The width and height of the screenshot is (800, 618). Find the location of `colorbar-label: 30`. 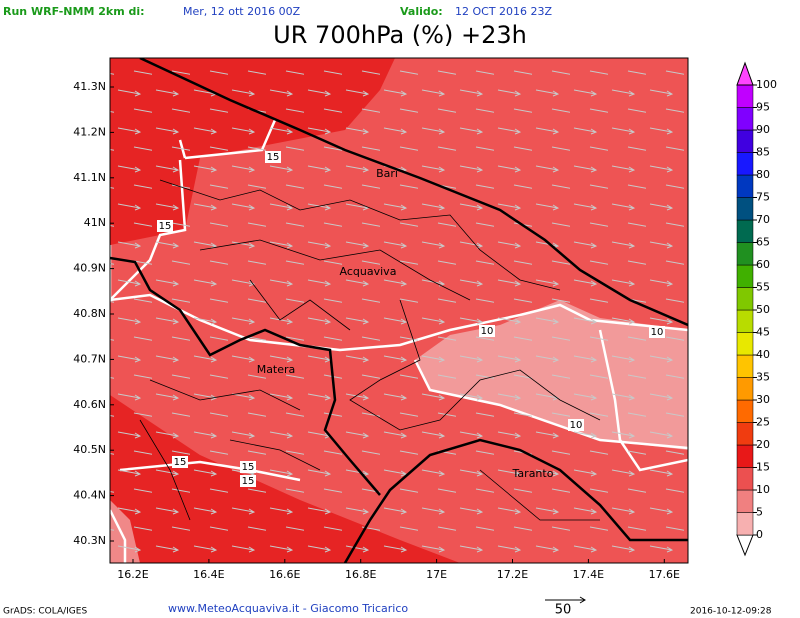

colorbar-label: 30 is located at coordinates (763, 399).